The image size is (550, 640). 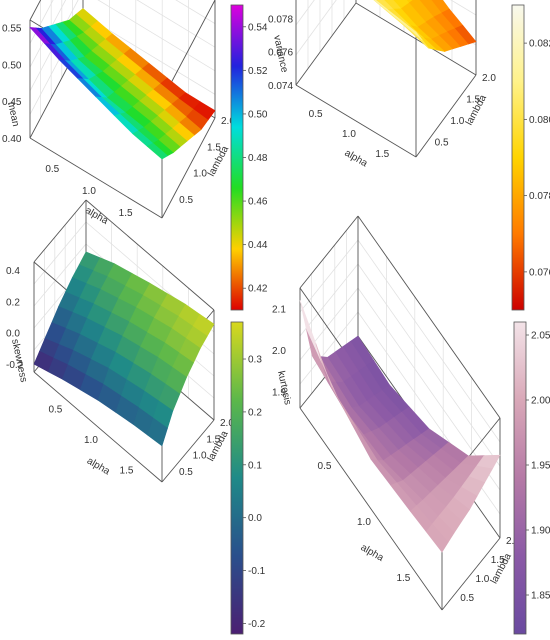 I want to click on colorbar-tick-label: -0.2, so click(x=257, y=624).